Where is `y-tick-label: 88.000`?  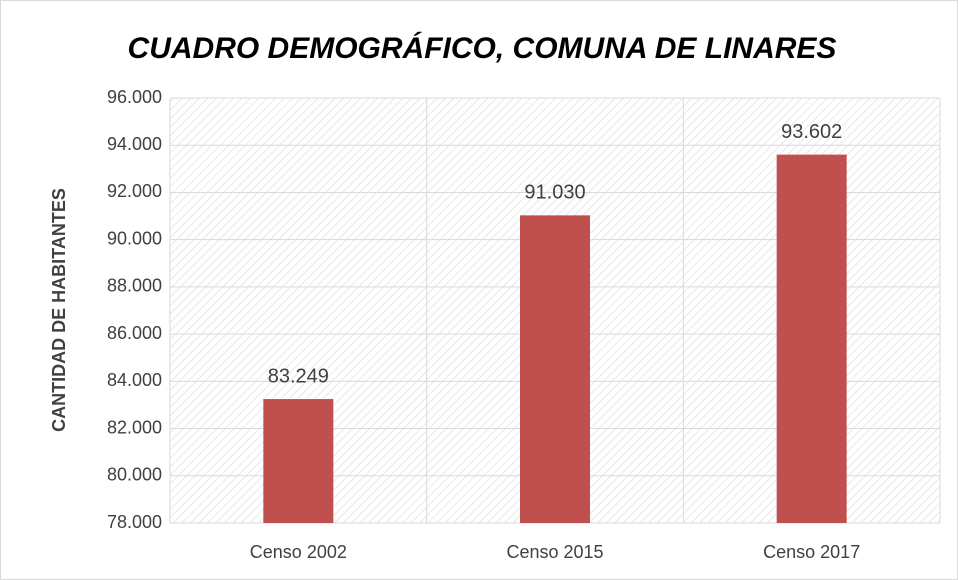 y-tick-label: 88.000 is located at coordinates (134, 286).